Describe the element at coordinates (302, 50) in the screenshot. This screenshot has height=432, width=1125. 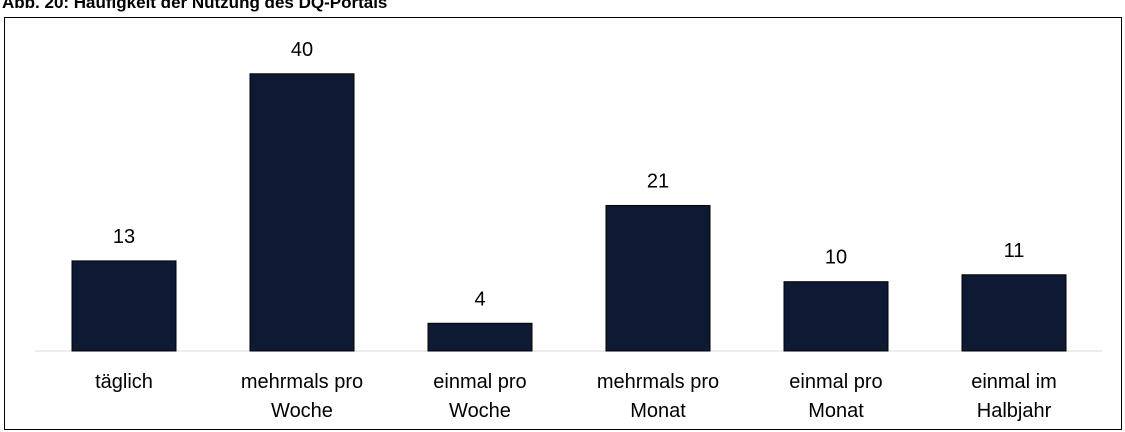
I see `bar-value-label: 40` at that location.